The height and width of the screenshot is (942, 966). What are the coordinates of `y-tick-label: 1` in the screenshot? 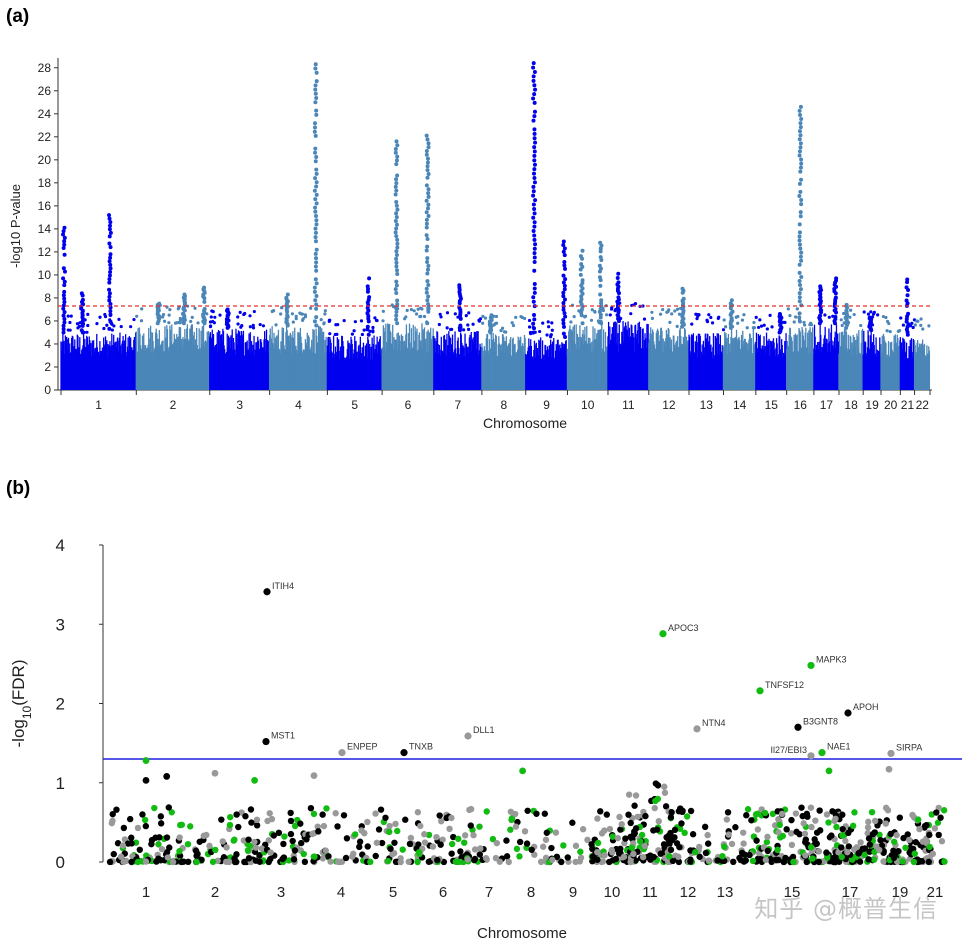 It's located at (60, 783).